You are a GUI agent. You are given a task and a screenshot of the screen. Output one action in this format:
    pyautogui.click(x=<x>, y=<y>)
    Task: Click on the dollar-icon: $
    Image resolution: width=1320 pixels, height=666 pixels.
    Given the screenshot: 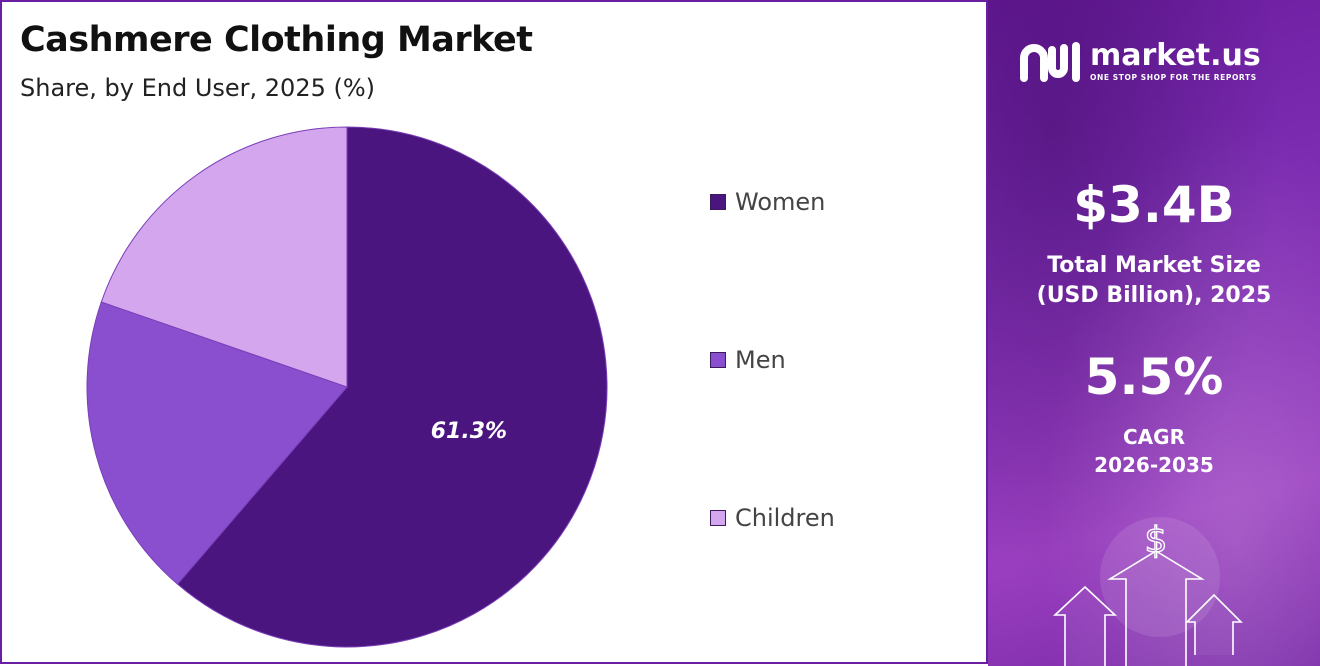 What is the action you would take?
    pyautogui.click(x=1156, y=540)
    